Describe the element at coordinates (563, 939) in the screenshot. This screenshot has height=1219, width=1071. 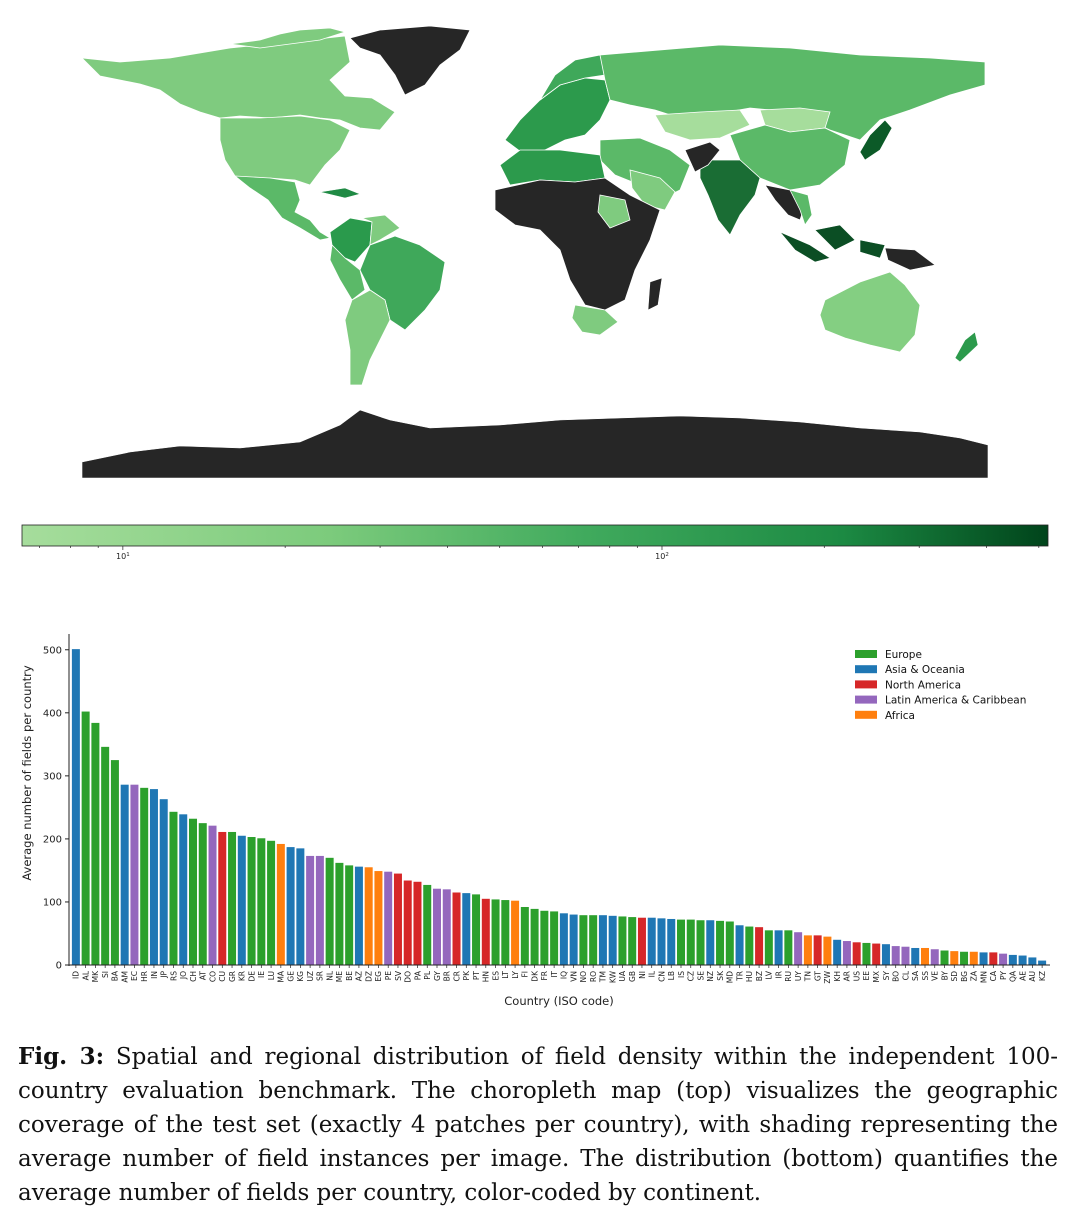
I see `bar-iq` at that location.